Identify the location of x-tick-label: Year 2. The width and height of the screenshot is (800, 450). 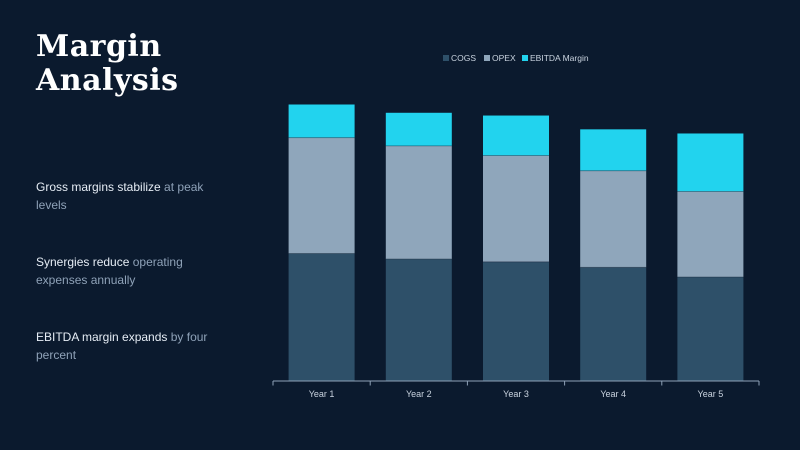
(419, 394).